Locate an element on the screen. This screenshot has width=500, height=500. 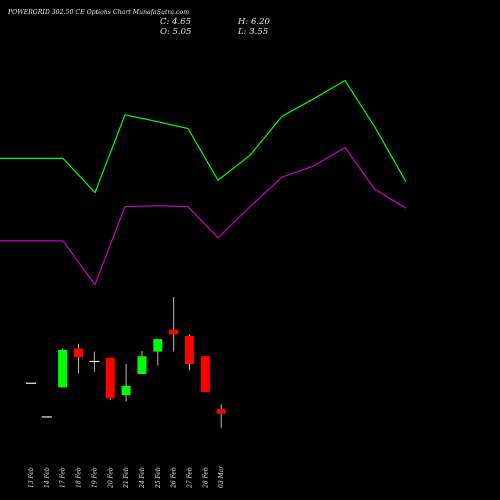
x-tick-label: 03 Mar is located at coordinates (221, 476).